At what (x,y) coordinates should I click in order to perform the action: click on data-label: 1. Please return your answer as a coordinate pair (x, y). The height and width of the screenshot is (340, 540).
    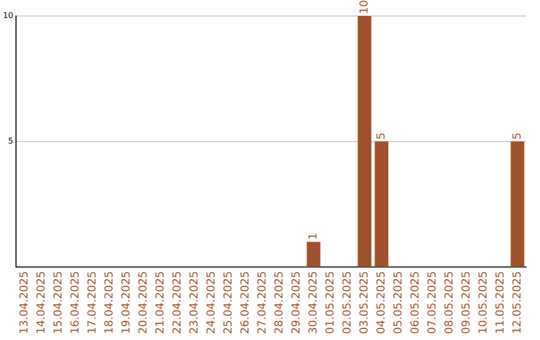
    Looking at the image, I should click on (313, 236).